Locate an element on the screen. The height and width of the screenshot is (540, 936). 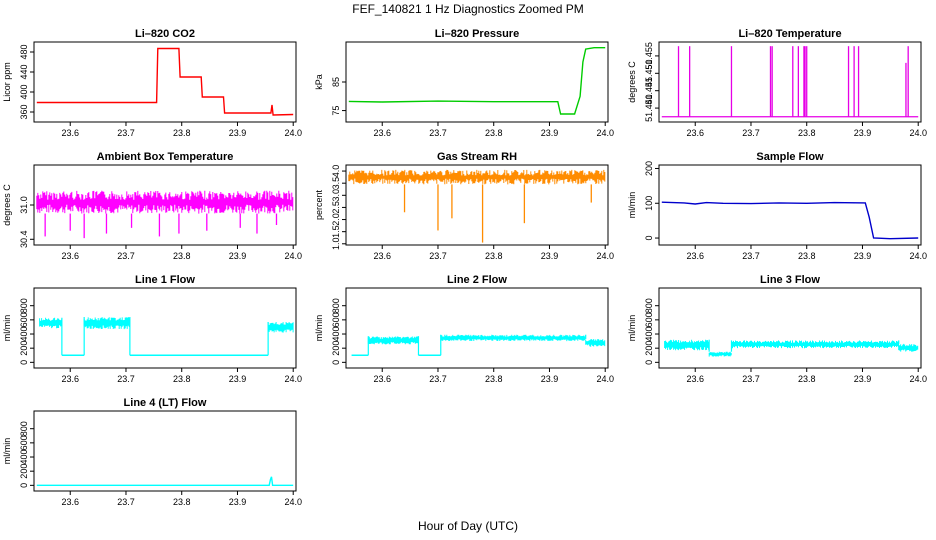
panel-title: Line 1 Flow is located at coordinates (165, 280).